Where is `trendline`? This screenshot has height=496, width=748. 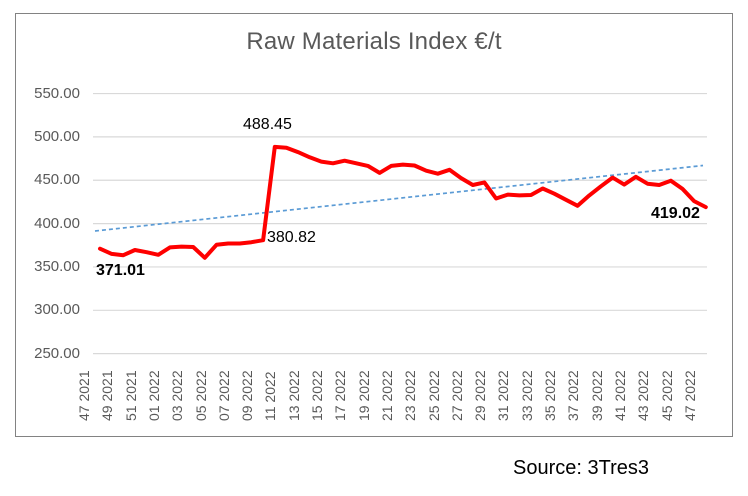
trendline is located at coordinates (399, 198).